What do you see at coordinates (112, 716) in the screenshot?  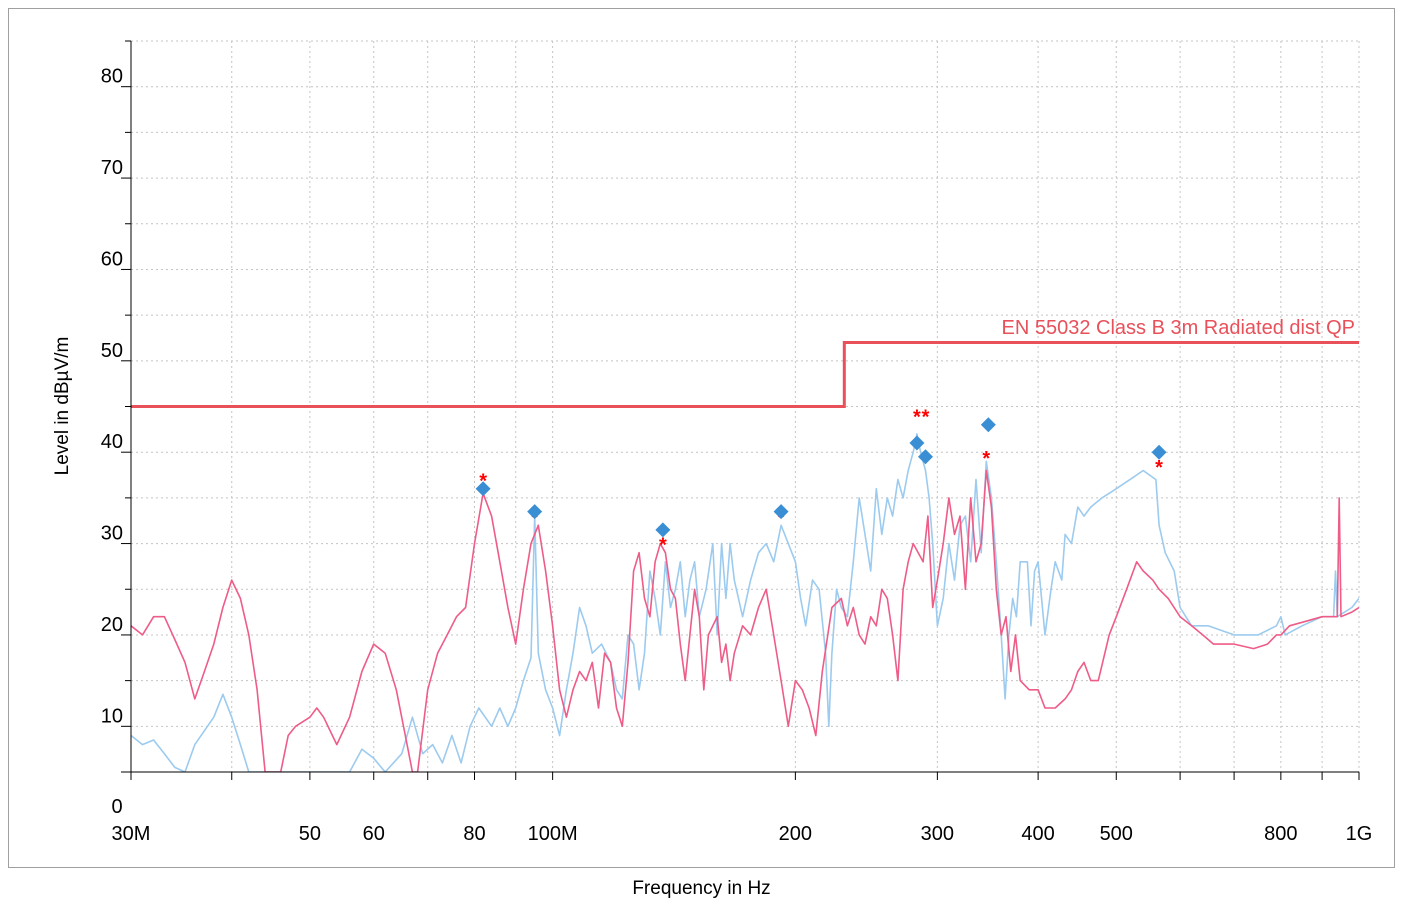 I see `y-tick-label: 10` at bounding box center [112, 716].